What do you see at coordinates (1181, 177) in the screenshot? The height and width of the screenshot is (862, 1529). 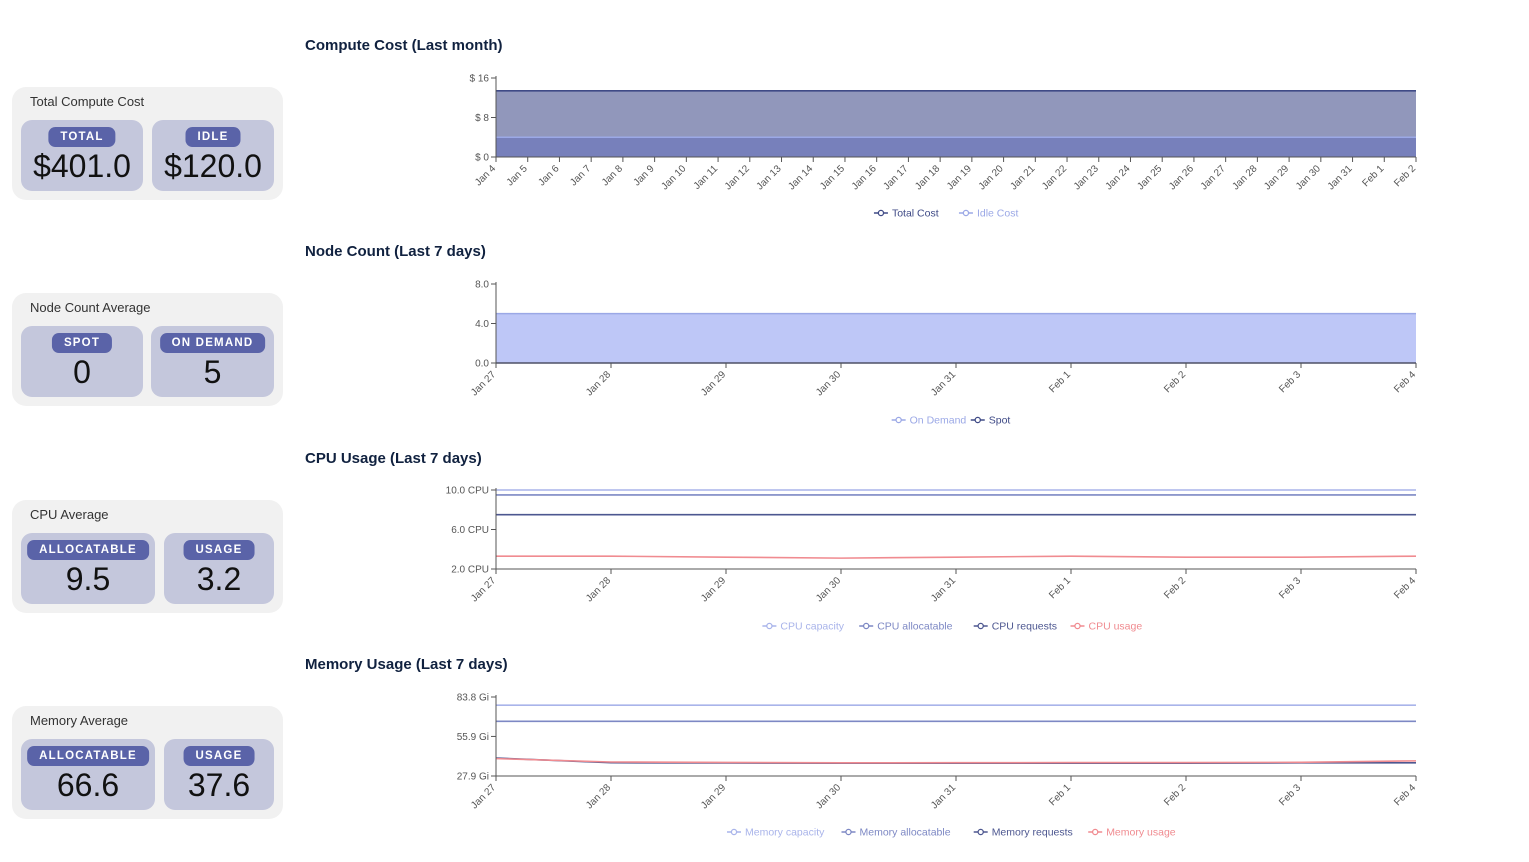 I see `x-tick-label: Jan 26` at bounding box center [1181, 177].